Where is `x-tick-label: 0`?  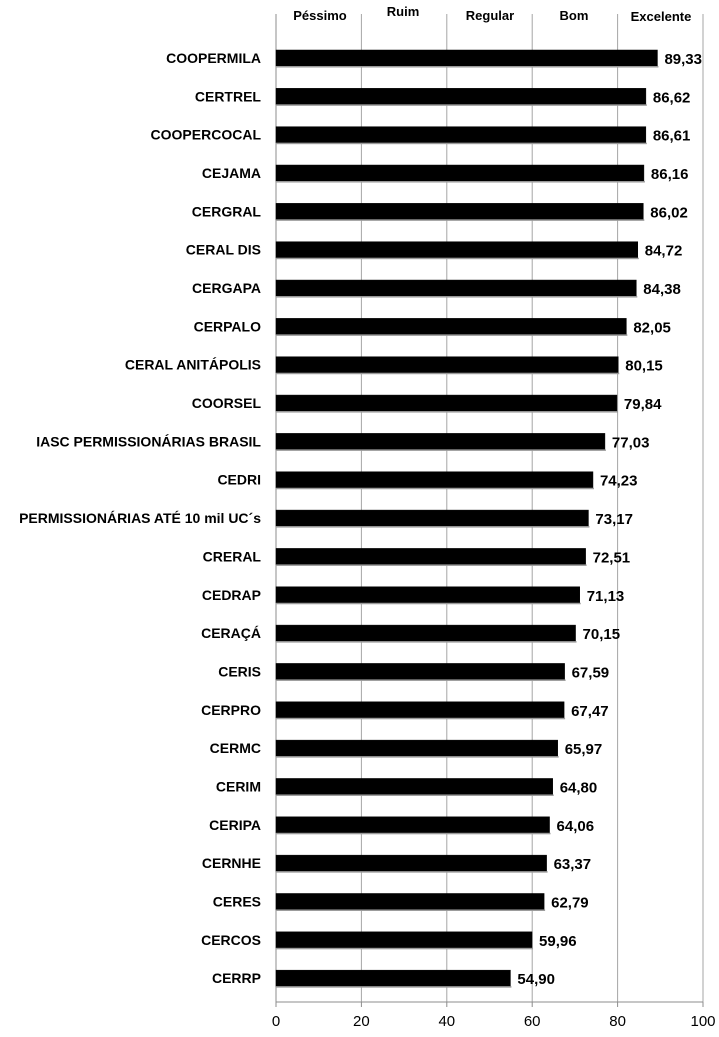 x-tick-label: 0 is located at coordinates (276, 1021).